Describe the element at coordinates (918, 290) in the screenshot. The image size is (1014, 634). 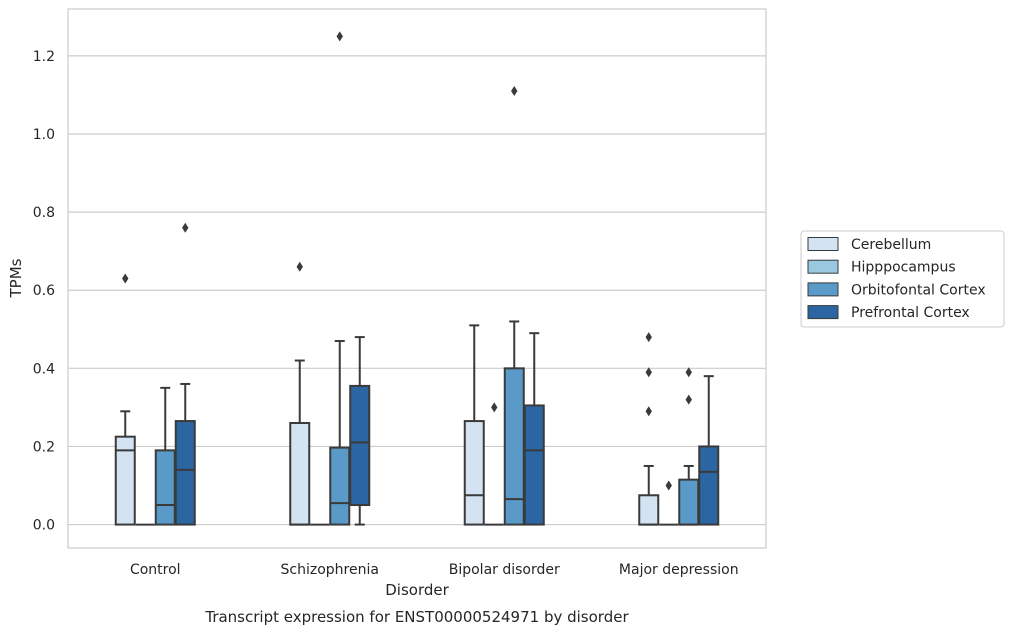
I see `legend-label: Orbitofontal Cortex` at that location.